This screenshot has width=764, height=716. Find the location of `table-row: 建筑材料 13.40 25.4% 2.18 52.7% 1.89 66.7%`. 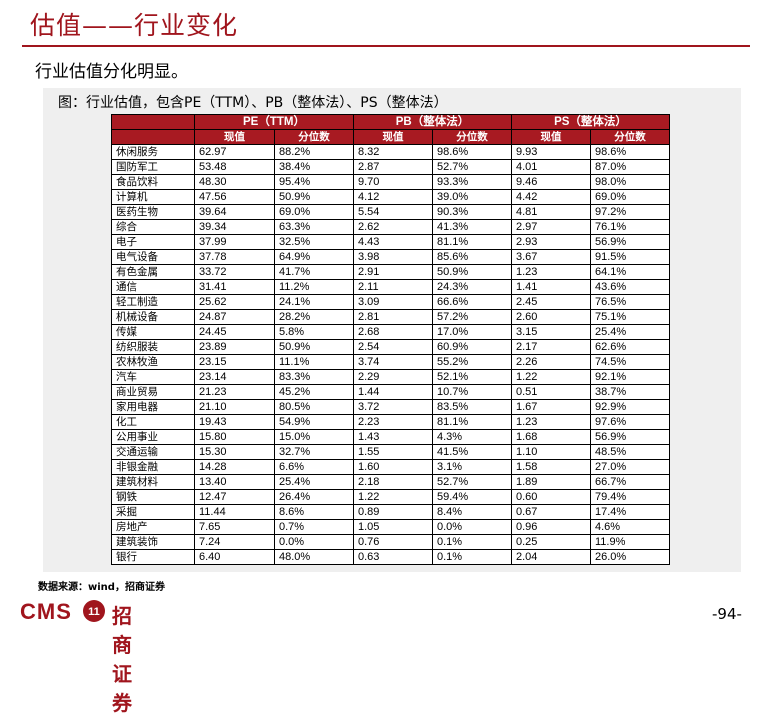

table-row: 建筑材料 13.40 25.4% 2.18 52.7% 1.89 66.7% is located at coordinates (390, 482).